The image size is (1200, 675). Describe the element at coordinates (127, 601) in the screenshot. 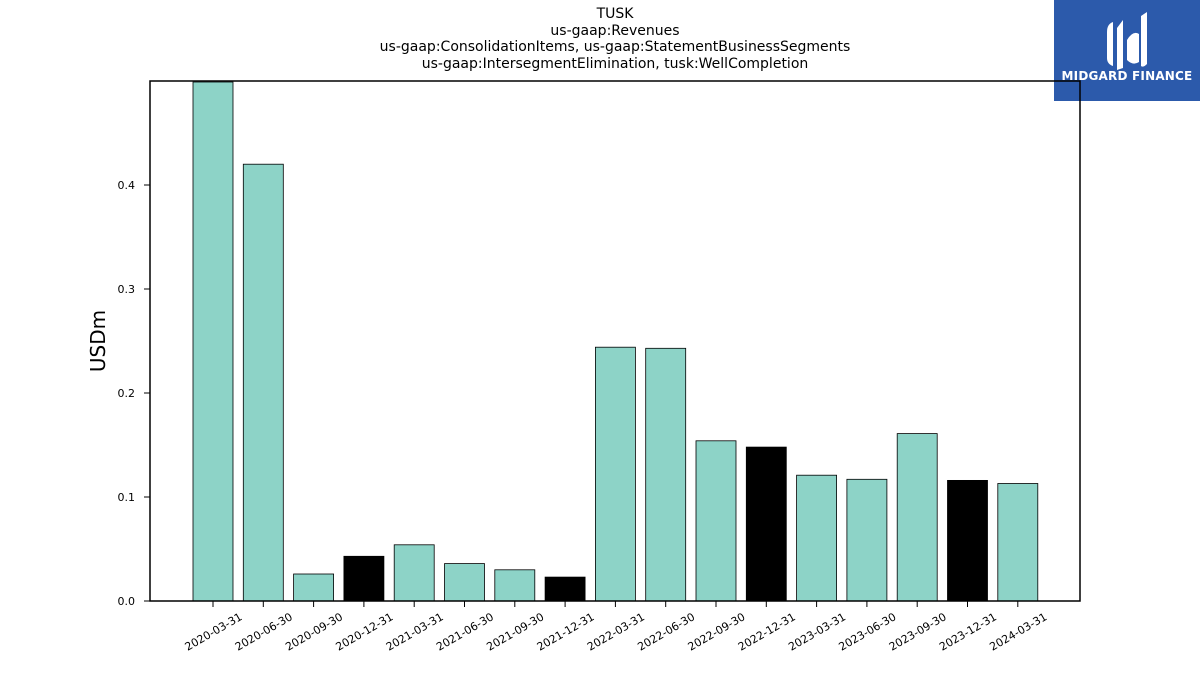

I see `y-tick-label: 0.0` at that location.